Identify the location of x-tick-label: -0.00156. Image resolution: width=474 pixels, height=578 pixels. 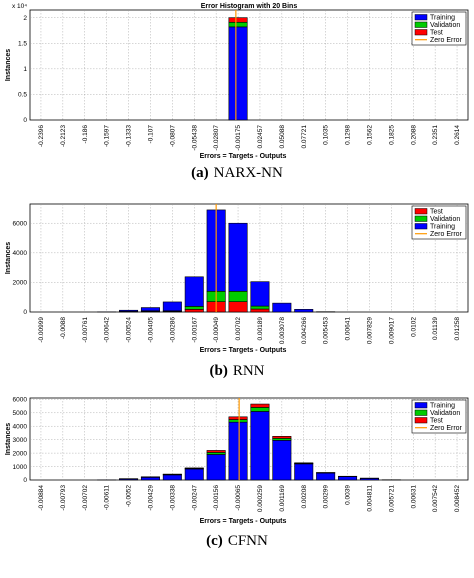
(216, 498).